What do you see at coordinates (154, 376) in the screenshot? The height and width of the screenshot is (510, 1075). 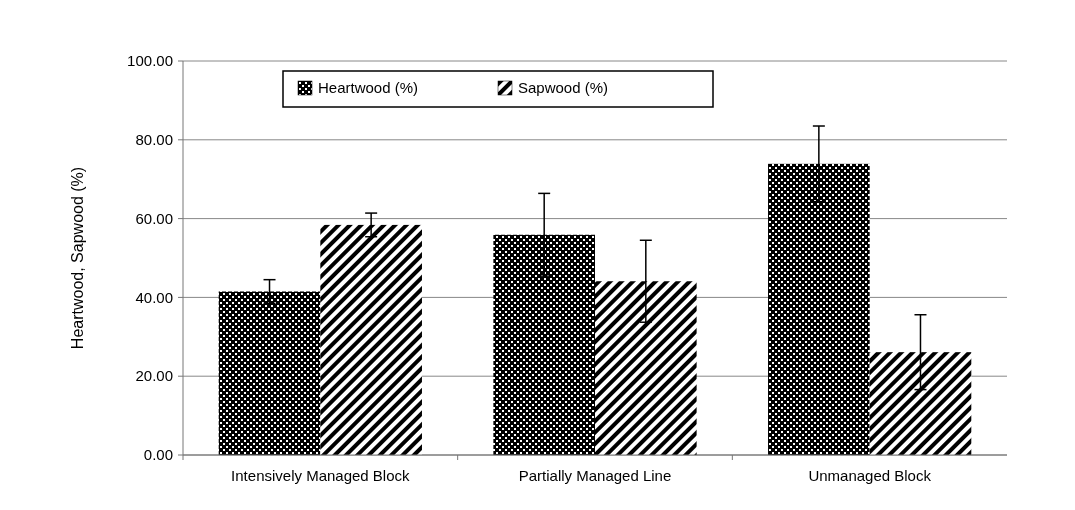 I see `y-tick-label: 20.00` at bounding box center [154, 376].